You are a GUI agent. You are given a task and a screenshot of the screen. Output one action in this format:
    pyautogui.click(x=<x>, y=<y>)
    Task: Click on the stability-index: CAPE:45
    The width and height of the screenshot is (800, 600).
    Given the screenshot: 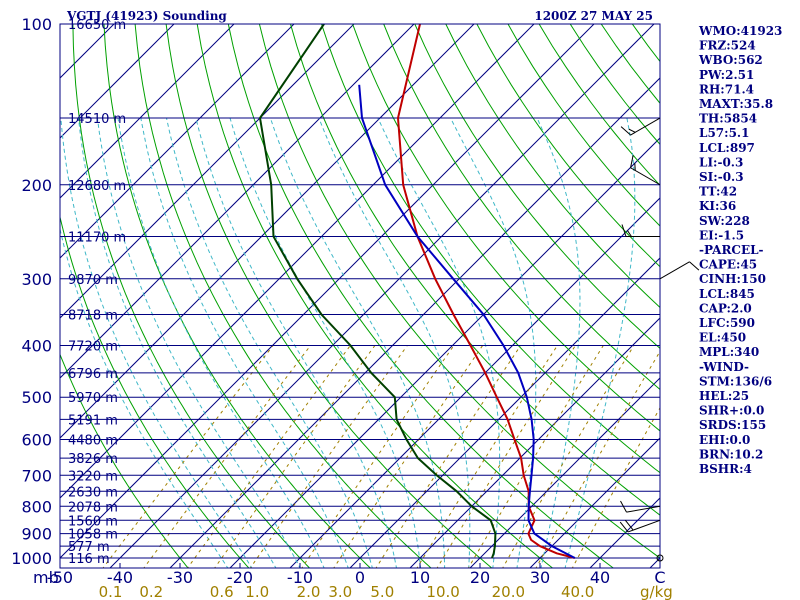 What is the action you would take?
    pyautogui.click(x=728, y=265)
    